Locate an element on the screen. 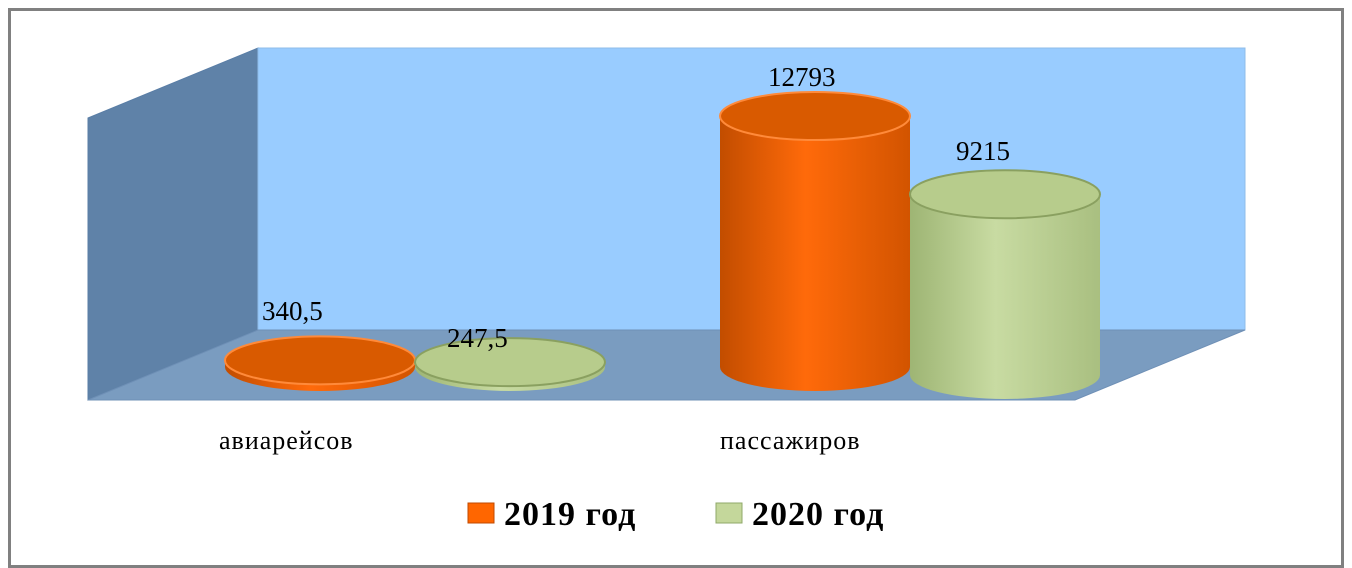 The width and height of the screenshot is (1352, 568). bar-2019-год-1 is located at coordinates (815, 241).